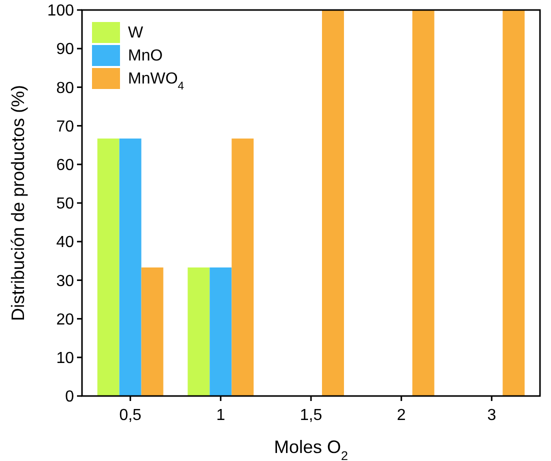  I want to click on x-tick-label: 1,5, so click(311, 415).